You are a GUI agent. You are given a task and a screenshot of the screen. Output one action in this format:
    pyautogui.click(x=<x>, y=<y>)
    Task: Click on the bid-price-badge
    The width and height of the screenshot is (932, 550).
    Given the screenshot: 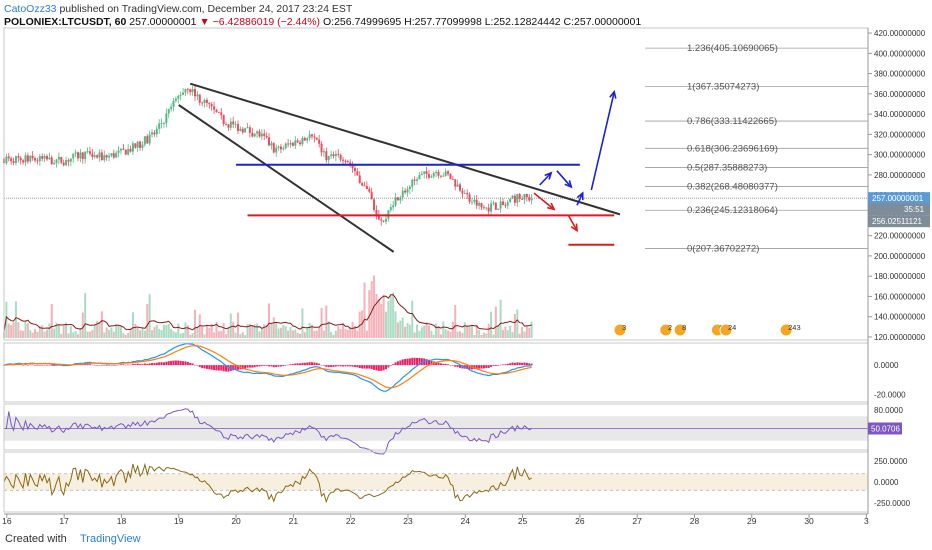 What is the action you would take?
    pyautogui.click(x=899, y=221)
    